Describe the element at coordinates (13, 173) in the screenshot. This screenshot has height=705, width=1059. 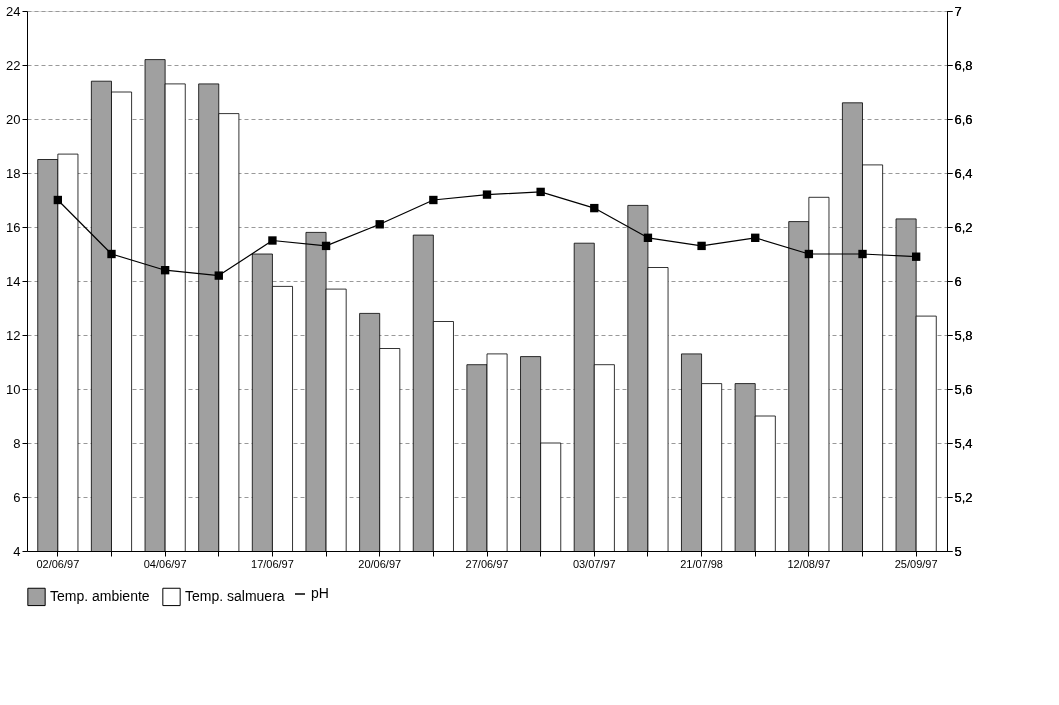
I see `y-tick-label: 18` at that location.